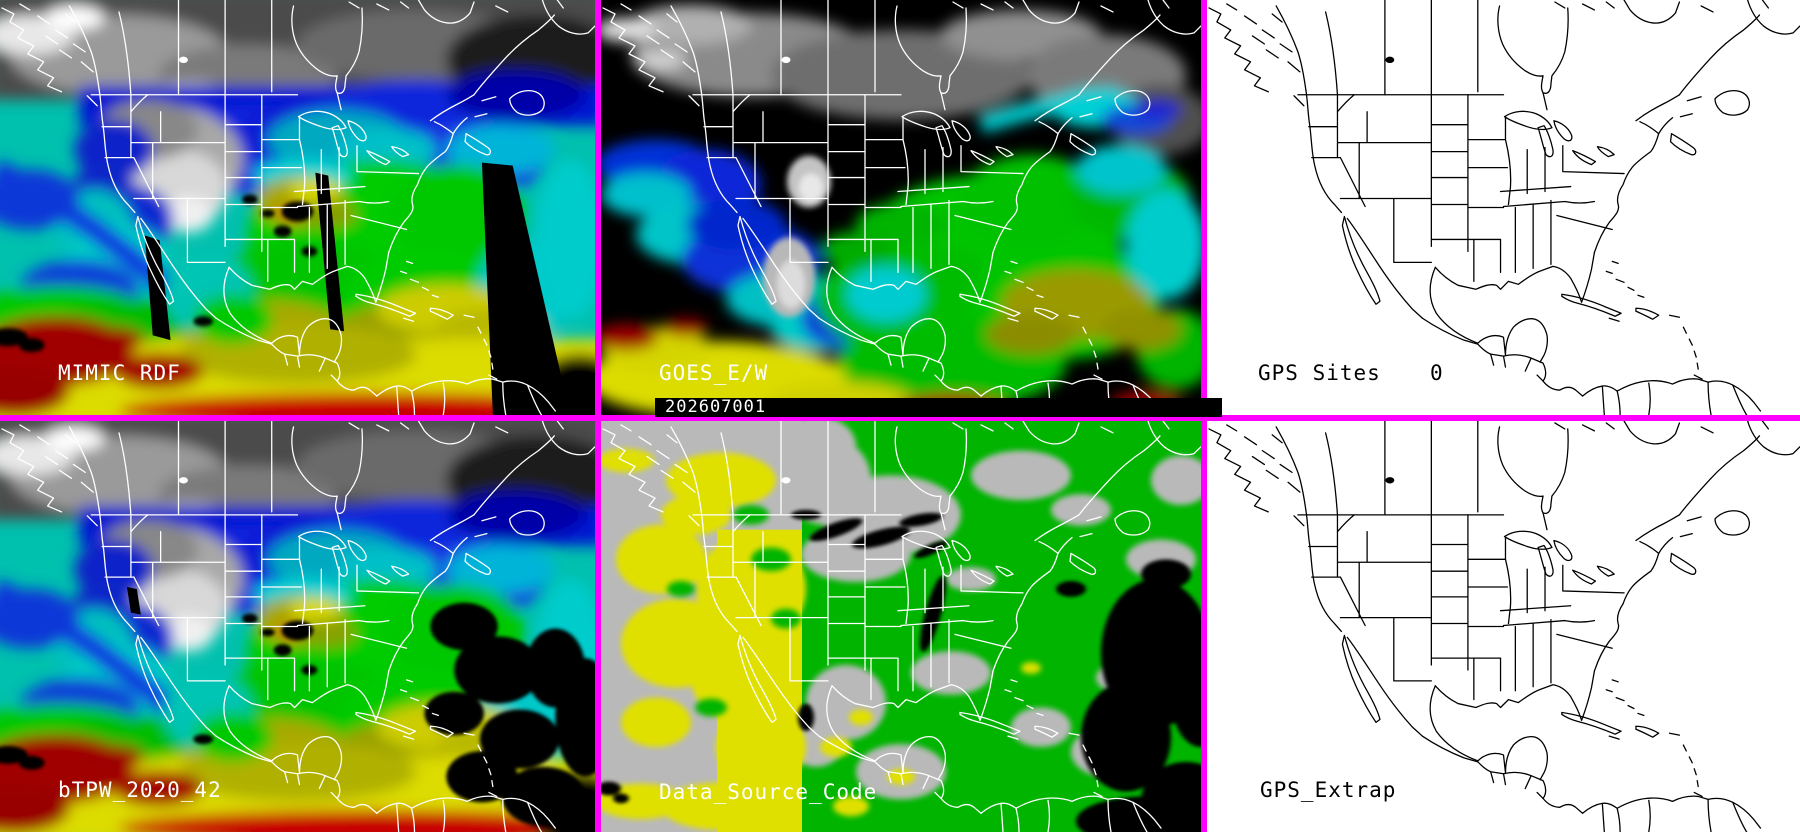  What do you see at coordinates (357, 288) in the screenshot?
I see `data-gap-wedges` at bounding box center [357, 288].